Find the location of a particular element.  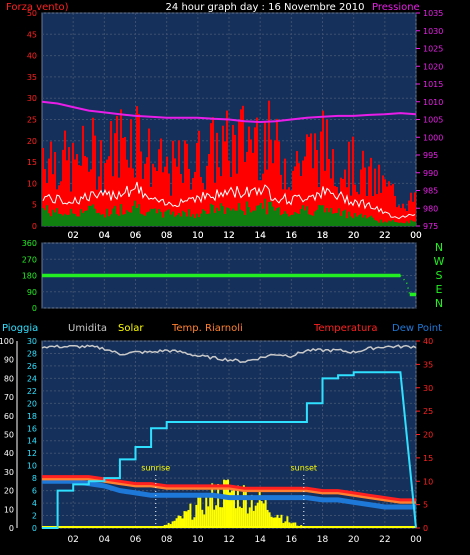

y-right-tick-label: 20 is located at coordinates (428, 435).